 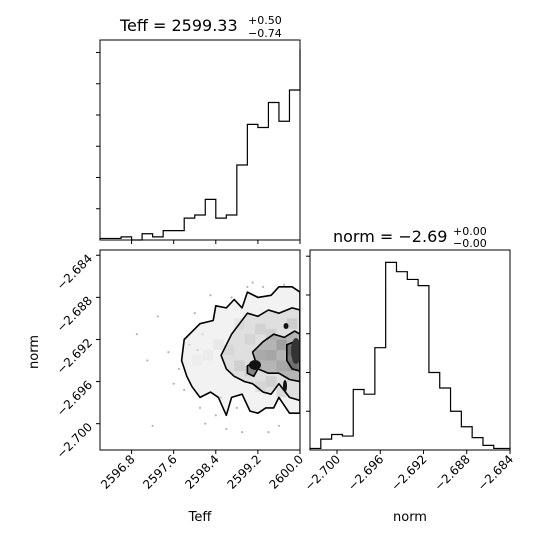 What do you see at coordinates (287, 472) in the screenshot?
I see `joint-xtick-label-4: 2600.0` at bounding box center [287, 472].